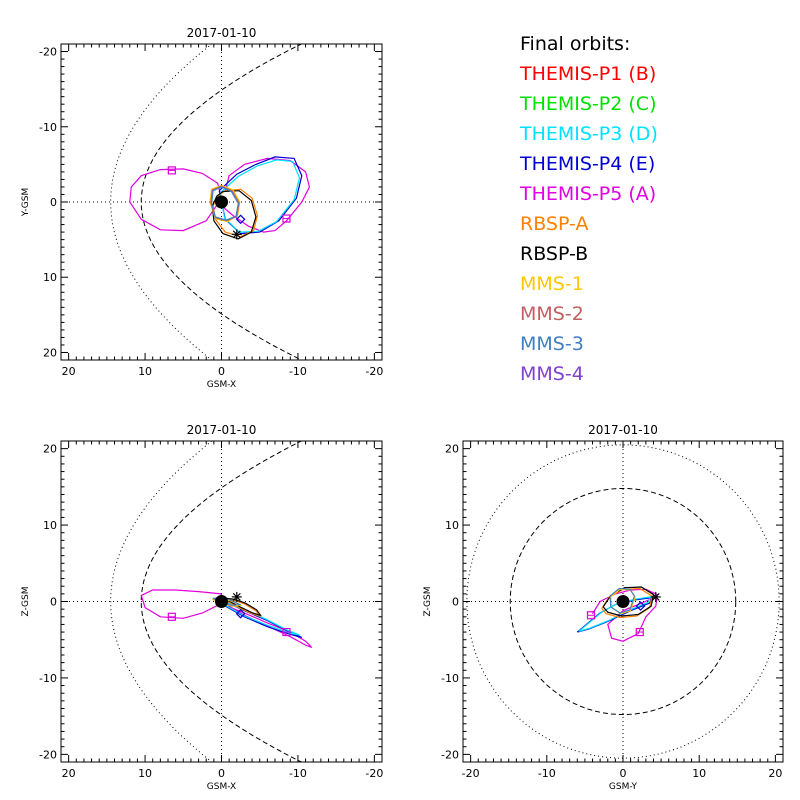  What do you see at coordinates (588, 164) in the screenshot?
I see `legend-item: THEMIS-P4 (E)` at bounding box center [588, 164].